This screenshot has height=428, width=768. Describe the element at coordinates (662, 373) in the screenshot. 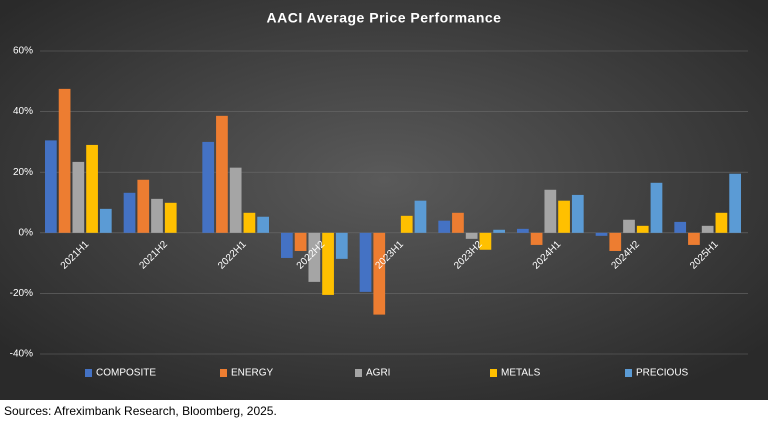

I see `legend-label: PRECIOUS` at that location.